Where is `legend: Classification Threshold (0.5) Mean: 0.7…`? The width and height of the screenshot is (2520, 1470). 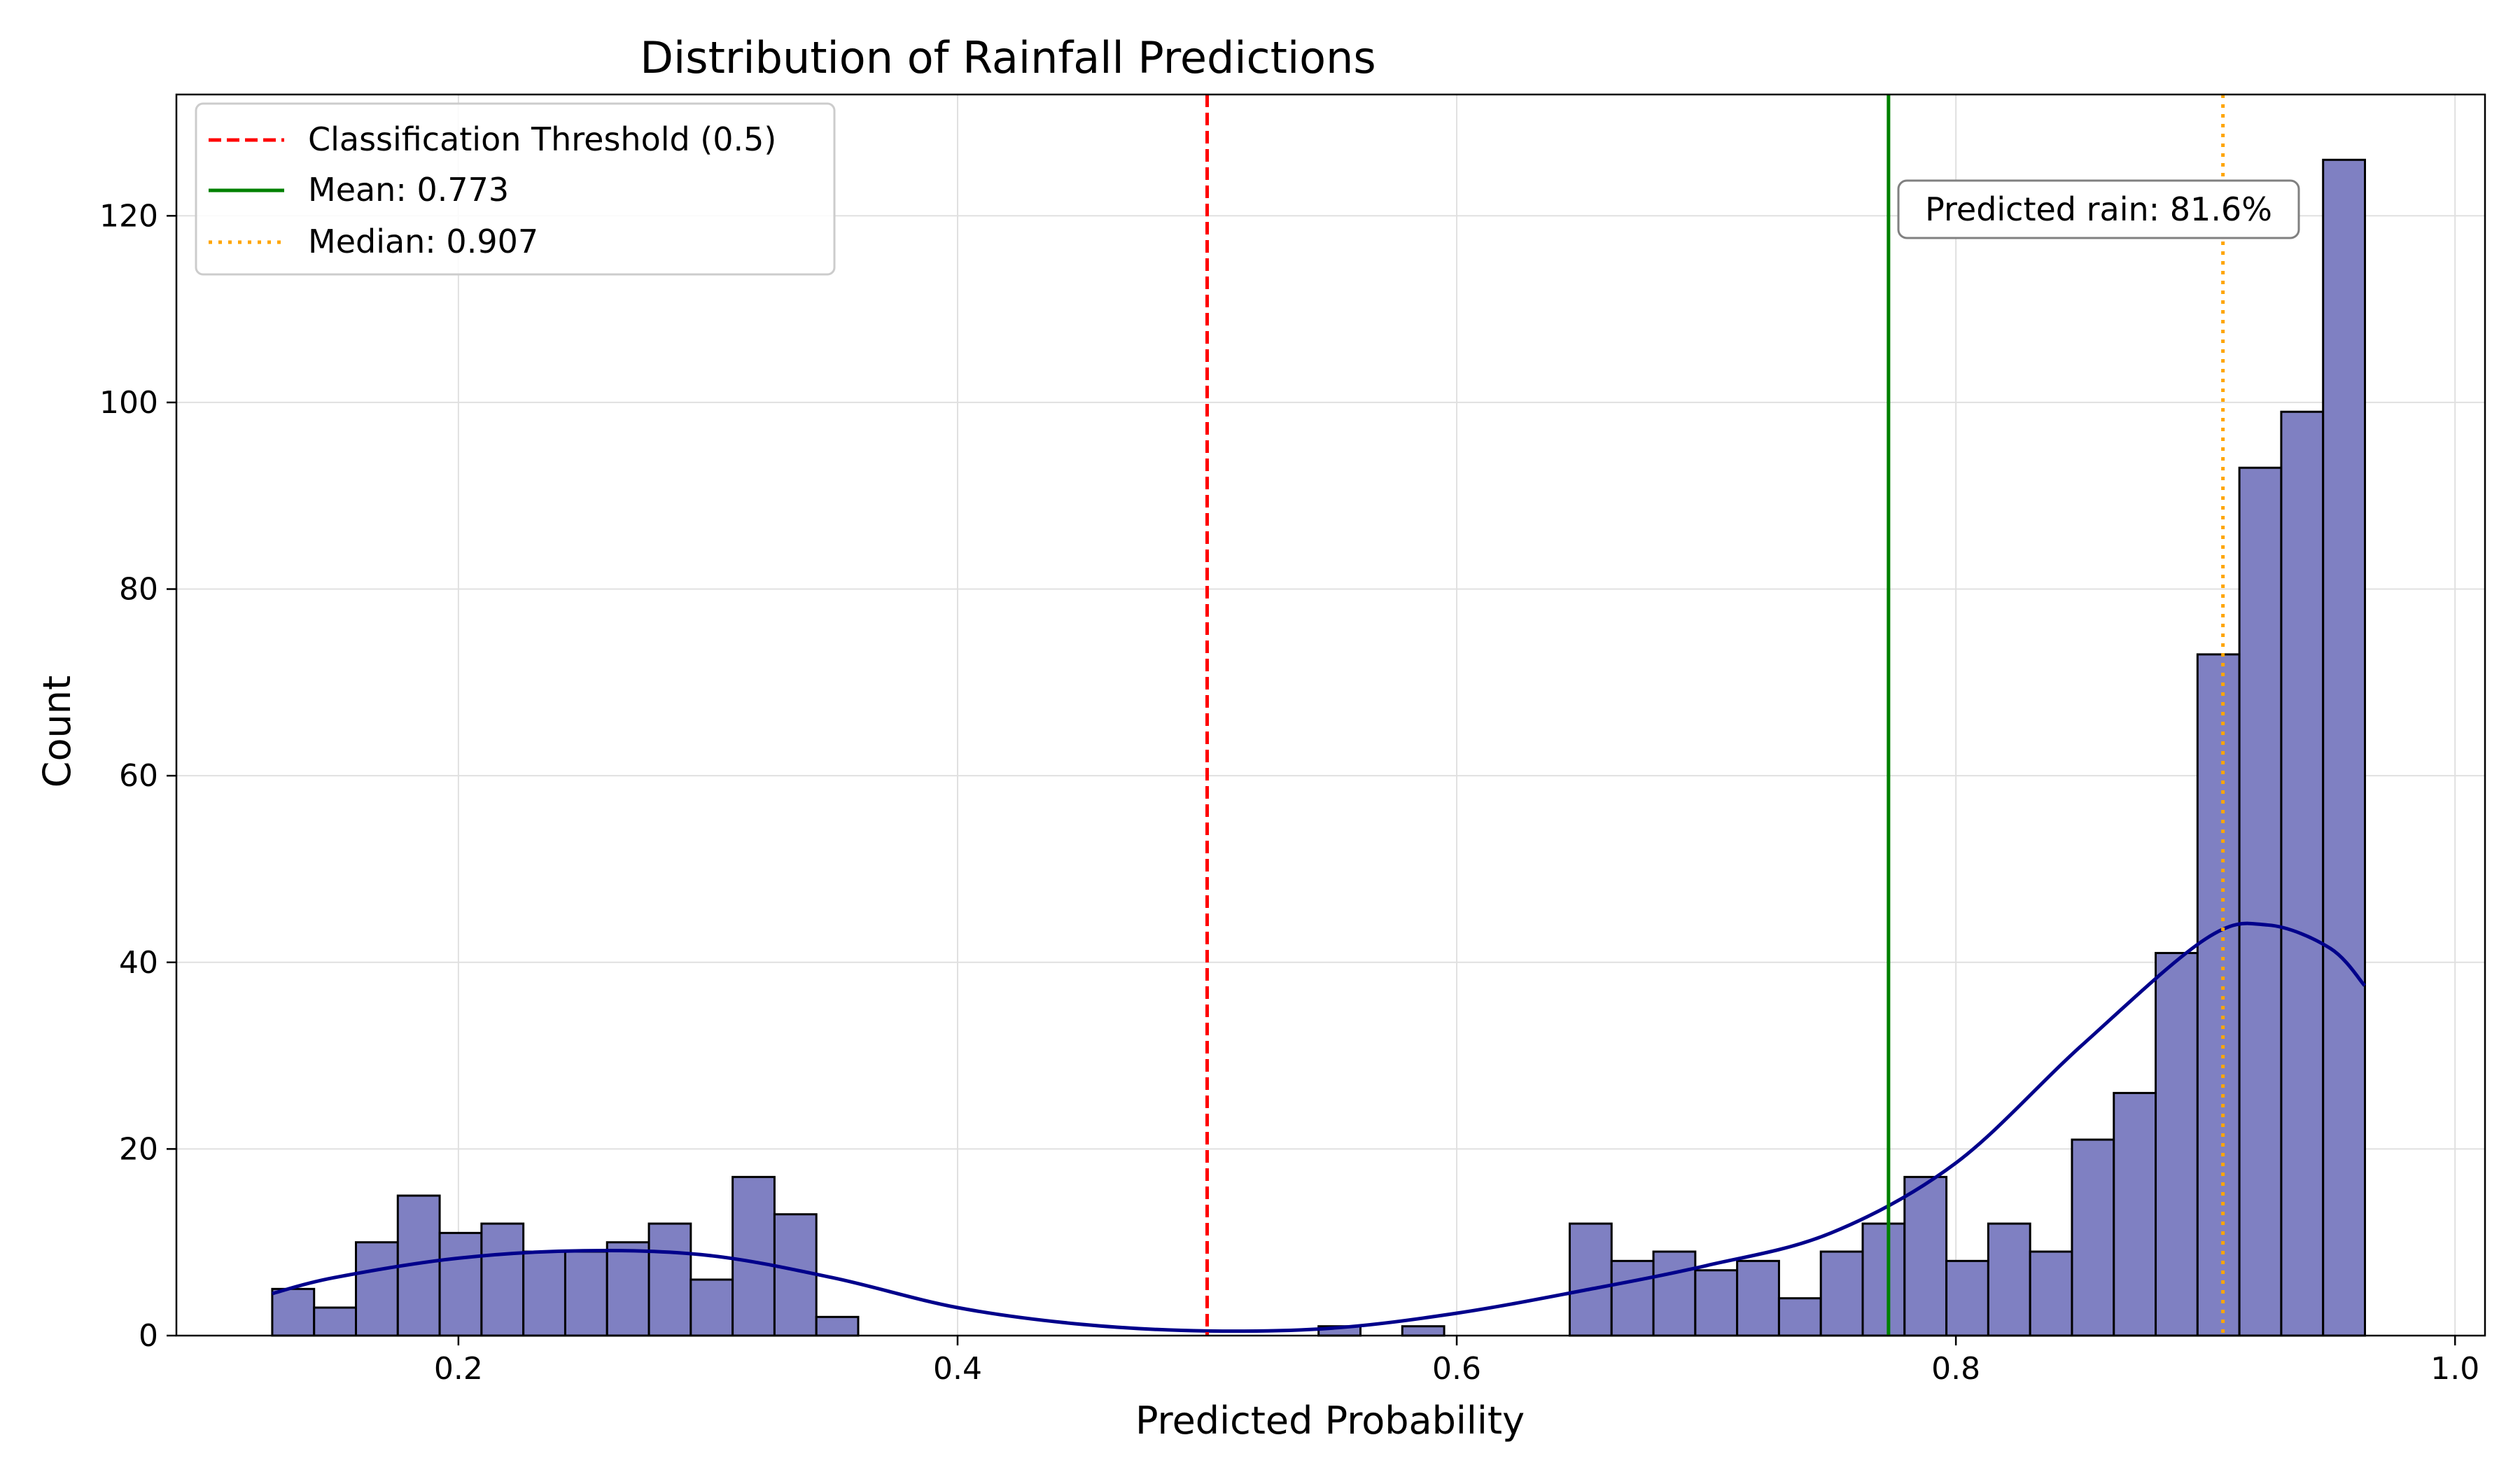 legend: Classification Threshold (0.5) Mean: 0.7… is located at coordinates (515, 189).